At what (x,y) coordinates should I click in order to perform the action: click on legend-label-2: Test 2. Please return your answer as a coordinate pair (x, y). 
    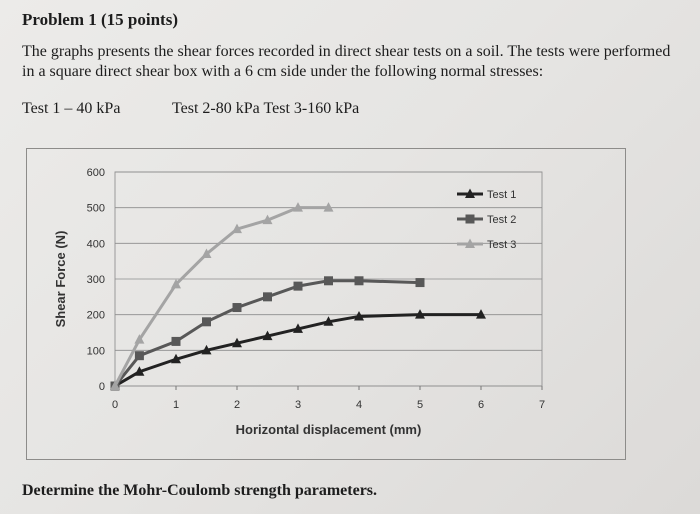
    Looking at the image, I should click on (501, 220).